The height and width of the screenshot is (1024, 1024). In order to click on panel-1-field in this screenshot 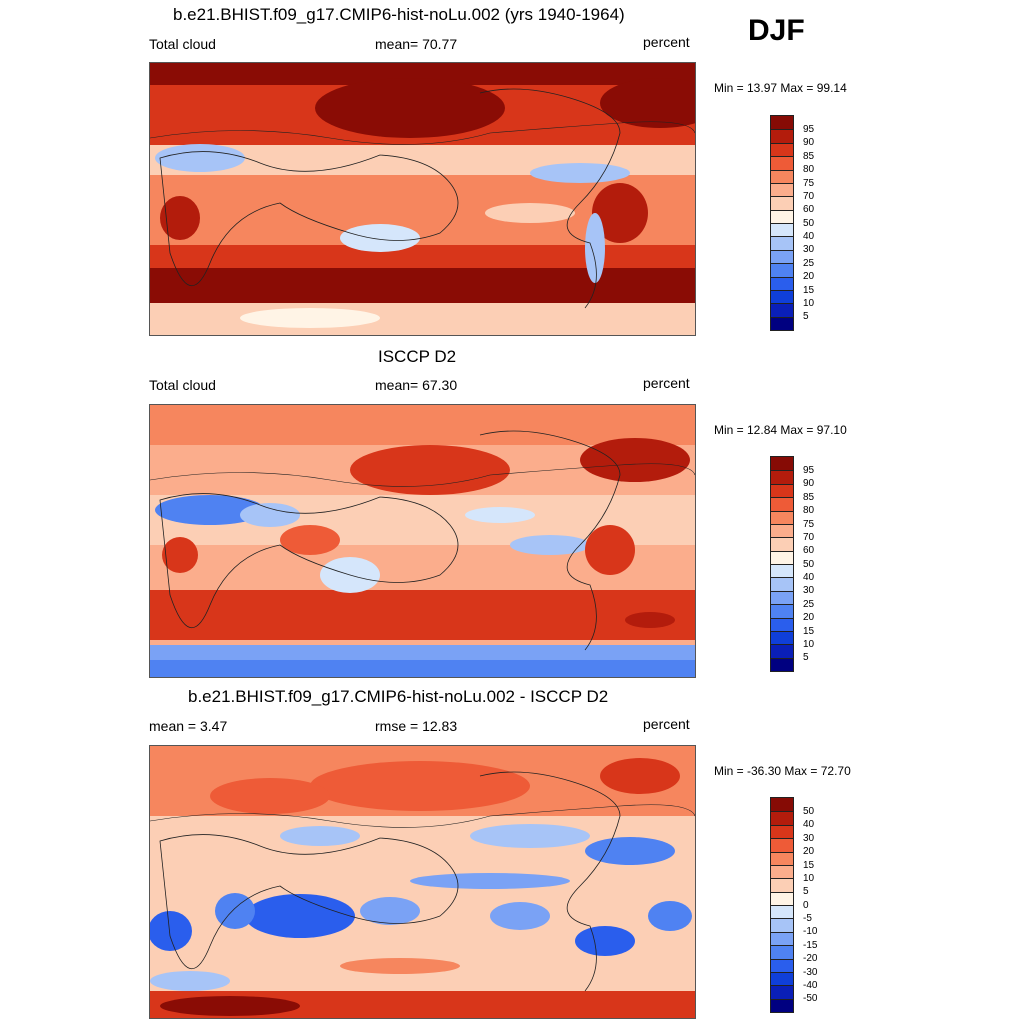, I will do `click(422, 199)`.